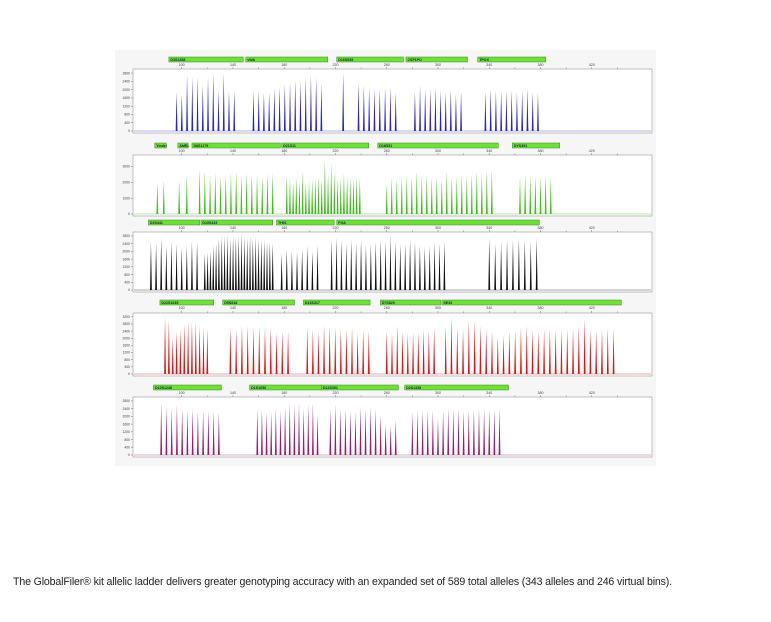 The width and height of the screenshot is (771, 622). Describe the element at coordinates (536, 145) in the screenshot. I see `locus-bar-DYS391` at that location.